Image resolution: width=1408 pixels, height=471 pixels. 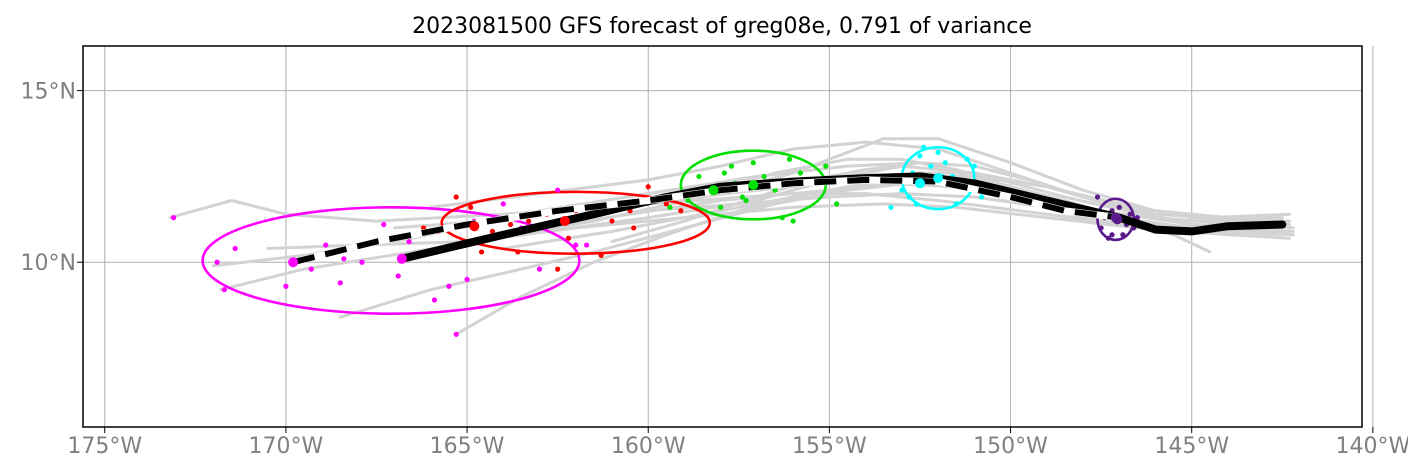 What do you see at coordinates (286, 446) in the screenshot?
I see `x-tick-label: 170°W` at bounding box center [286, 446].